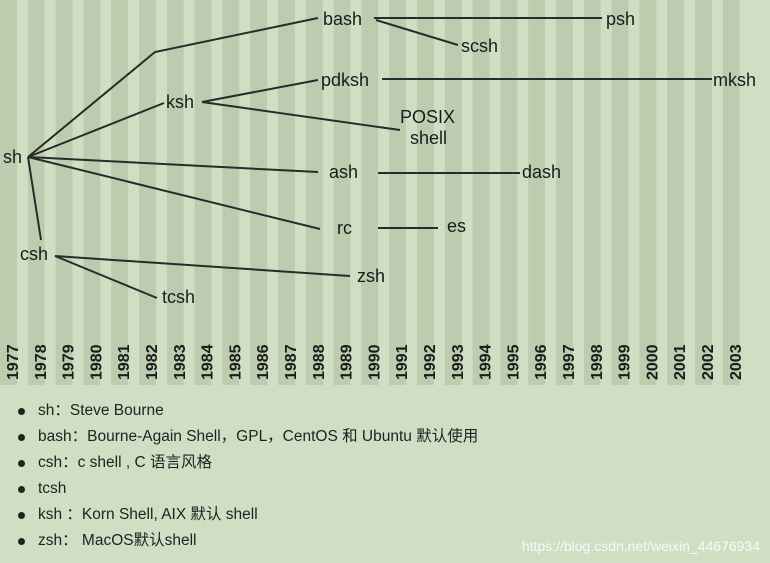 The width and height of the screenshot is (770, 563). What do you see at coordinates (708, 362) in the screenshot?
I see `year-label-2002: 2002` at bounding box center [708, 362].